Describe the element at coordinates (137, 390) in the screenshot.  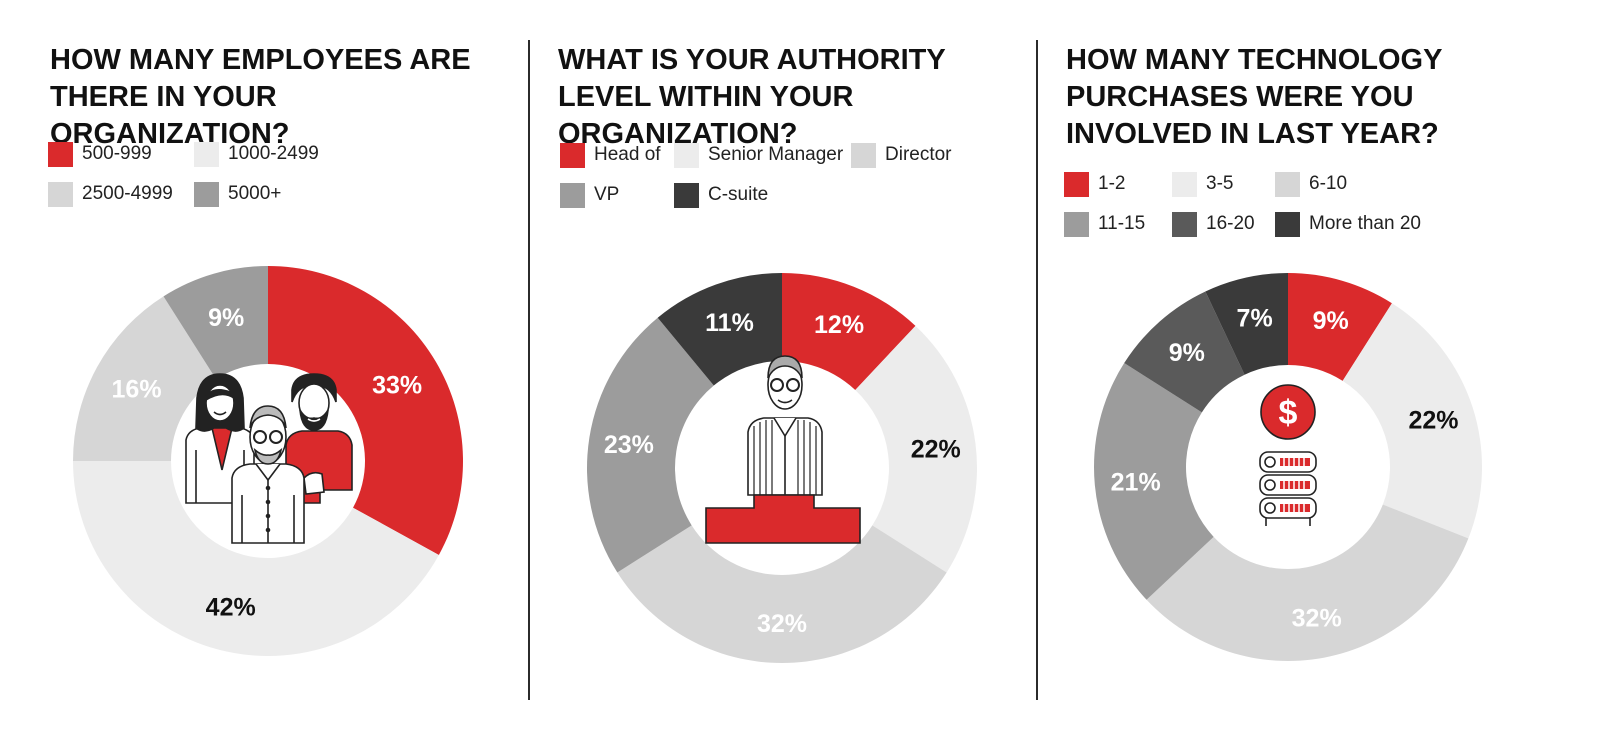
I see `slice-value-label: 16%` at that location.